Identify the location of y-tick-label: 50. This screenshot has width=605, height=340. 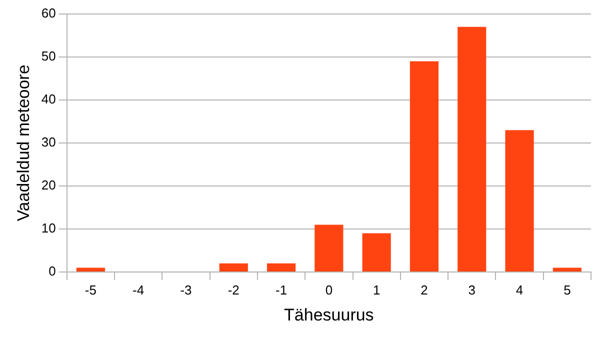
(48, 56).